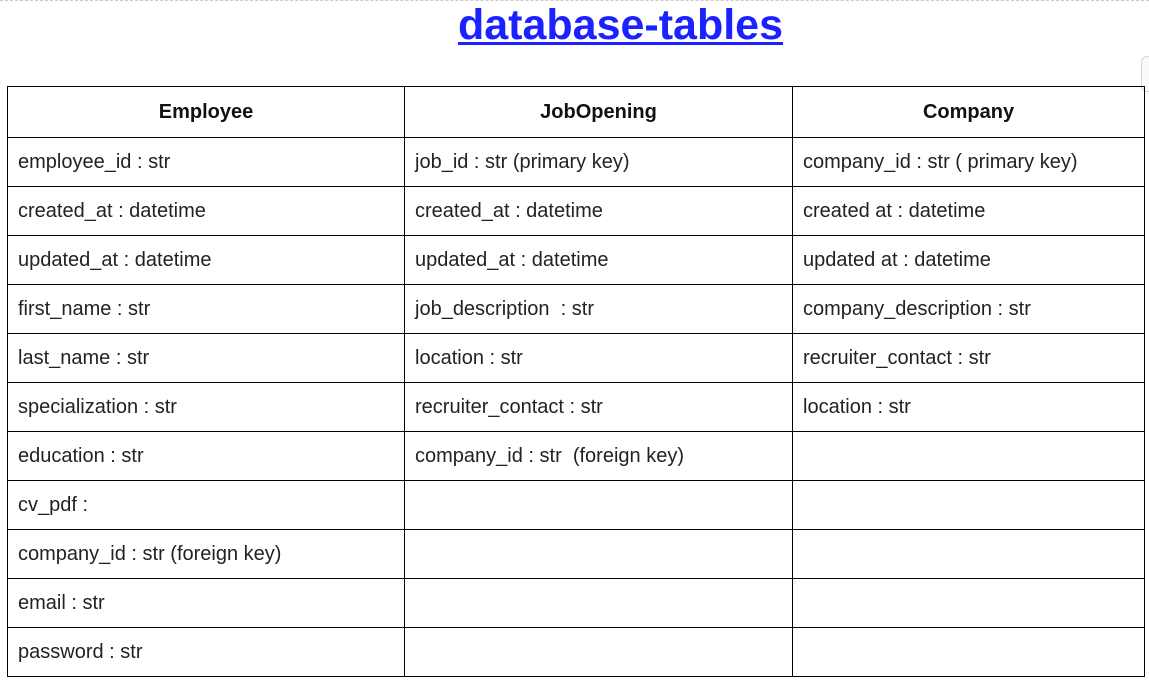 The image size is (1149, 691). I want to click on table-row: cv_pdf :, so click(576, 505).